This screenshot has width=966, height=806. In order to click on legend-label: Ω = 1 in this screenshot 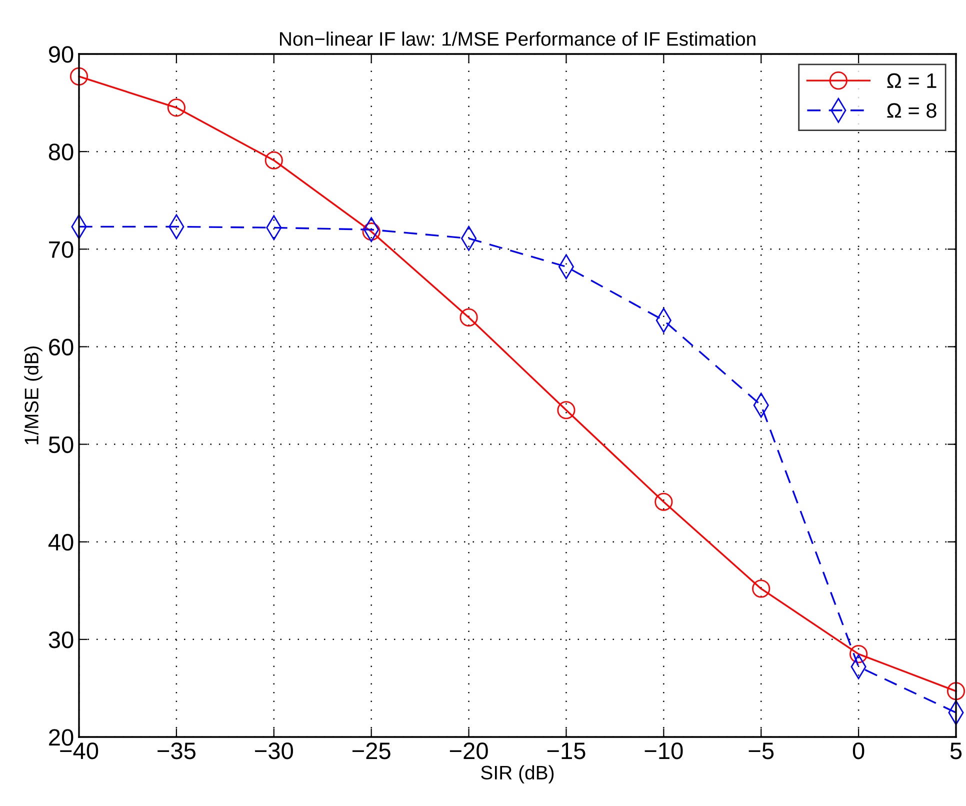, I will do `click(911, 80)`.